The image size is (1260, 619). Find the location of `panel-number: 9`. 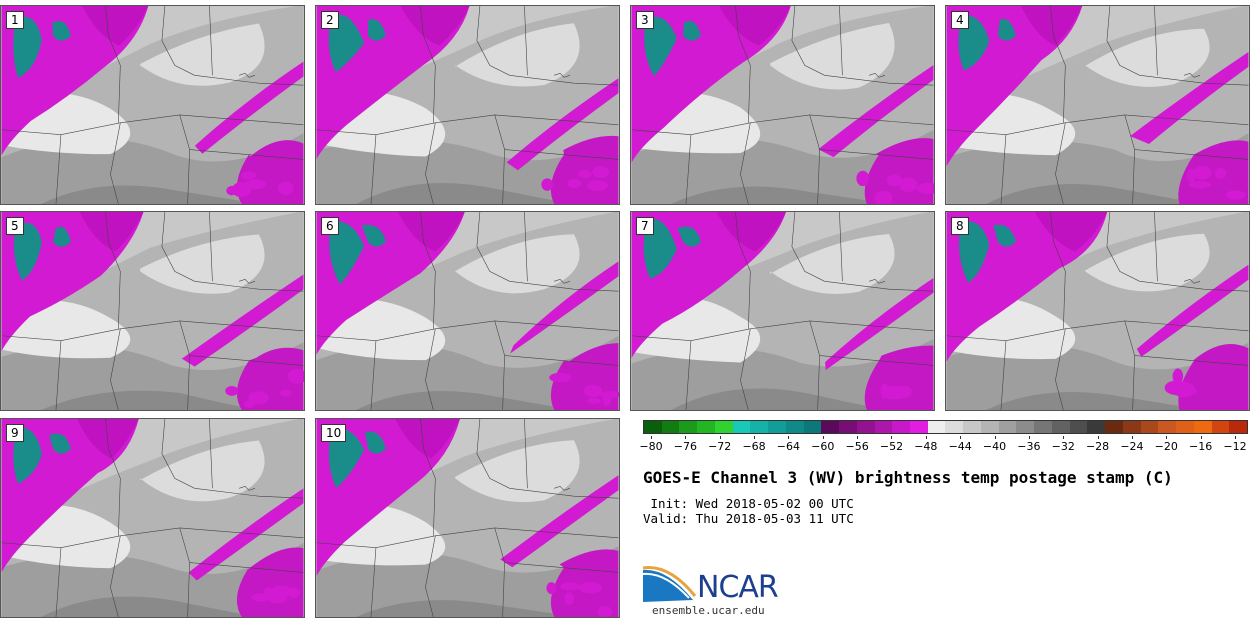

panel-number: 9 is located at coordinates (15, 433).